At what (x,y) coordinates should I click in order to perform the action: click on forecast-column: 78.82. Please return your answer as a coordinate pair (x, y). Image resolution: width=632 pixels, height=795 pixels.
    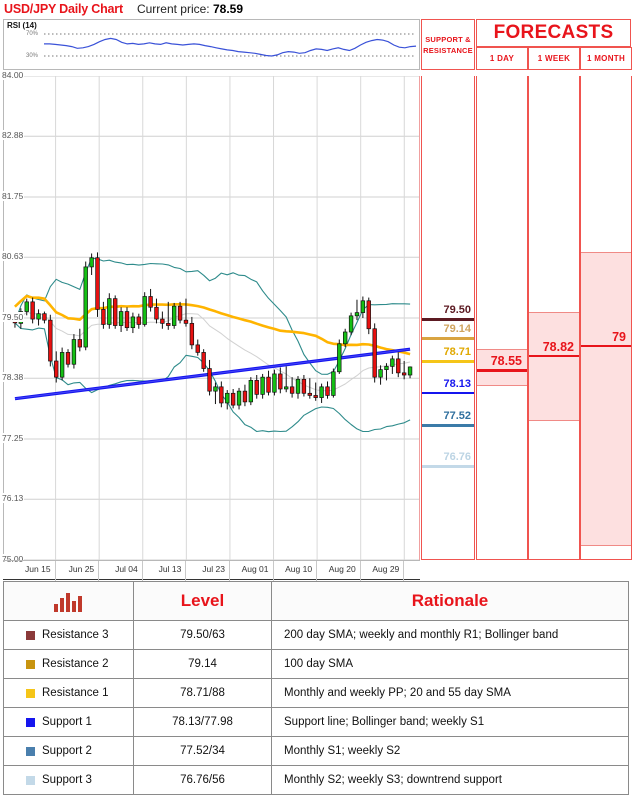
    Looking at the image, I should click on (554, 318).